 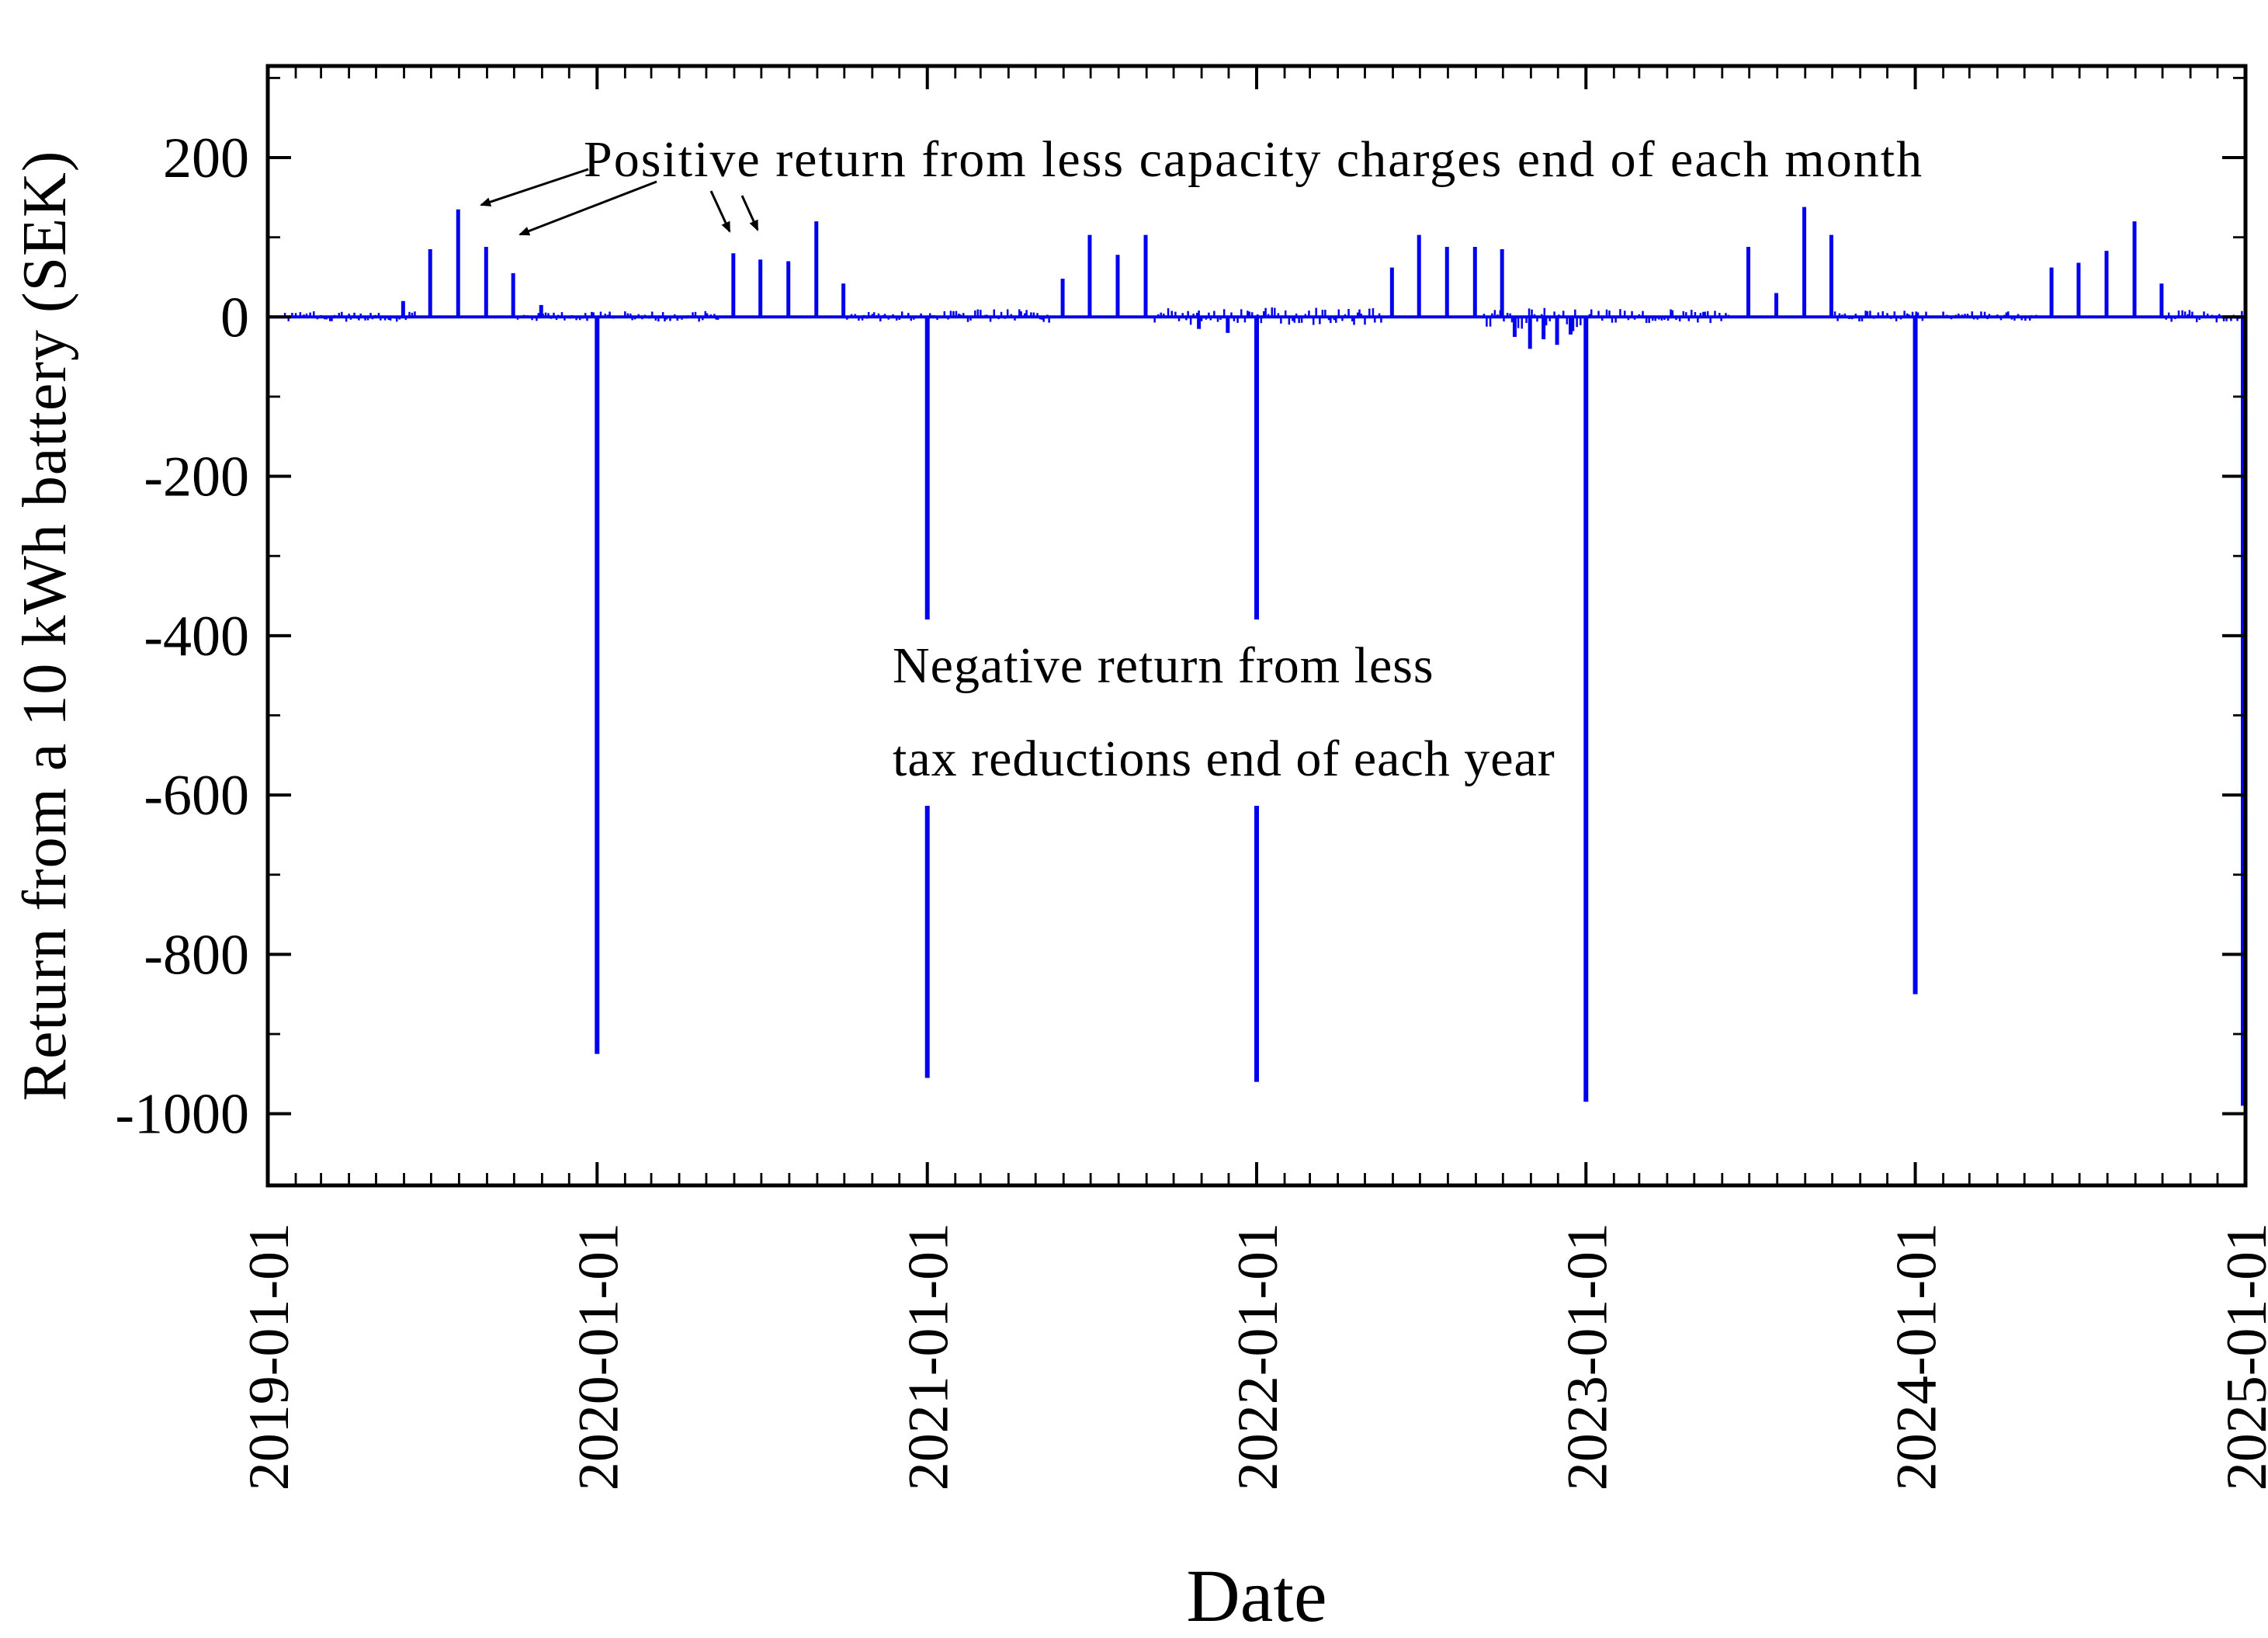 What do you see at coordinates (196, 955) in the screenshot?
I see `svg-text: -800` at bounding box center [196, 955].